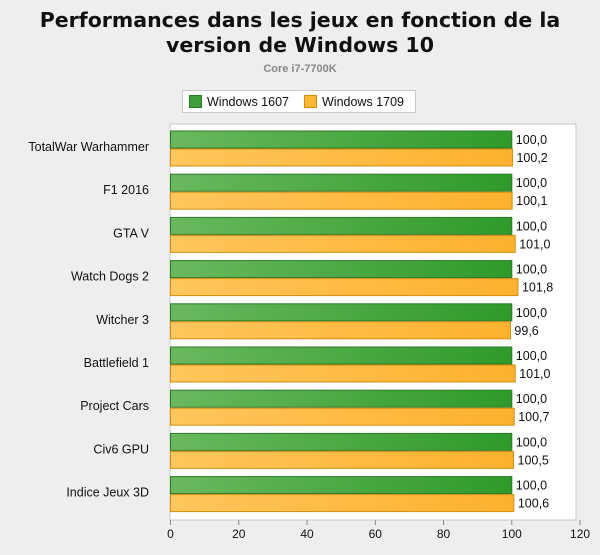 The image size is (600, 555). I want to click on x-tick-label-80: 80, so click(444, 534).